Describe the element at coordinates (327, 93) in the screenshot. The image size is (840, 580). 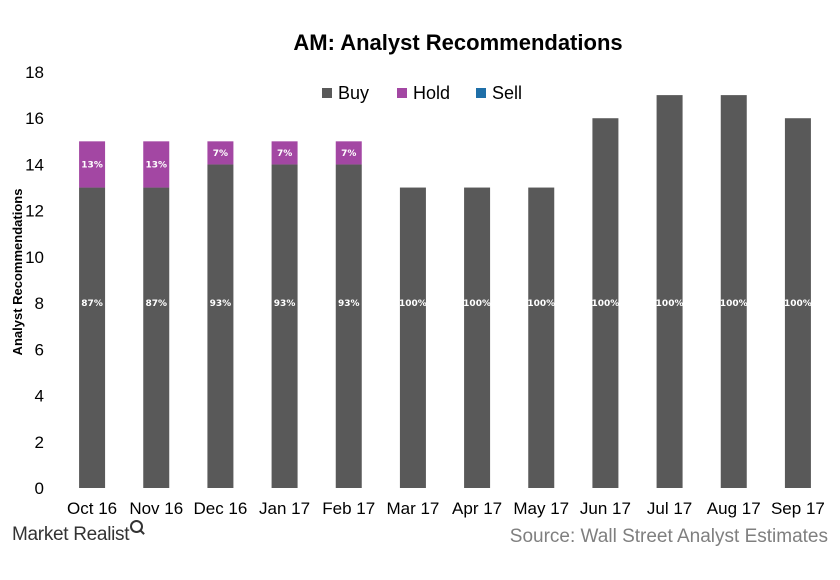
I see `legend-swatch-buy` at that location.